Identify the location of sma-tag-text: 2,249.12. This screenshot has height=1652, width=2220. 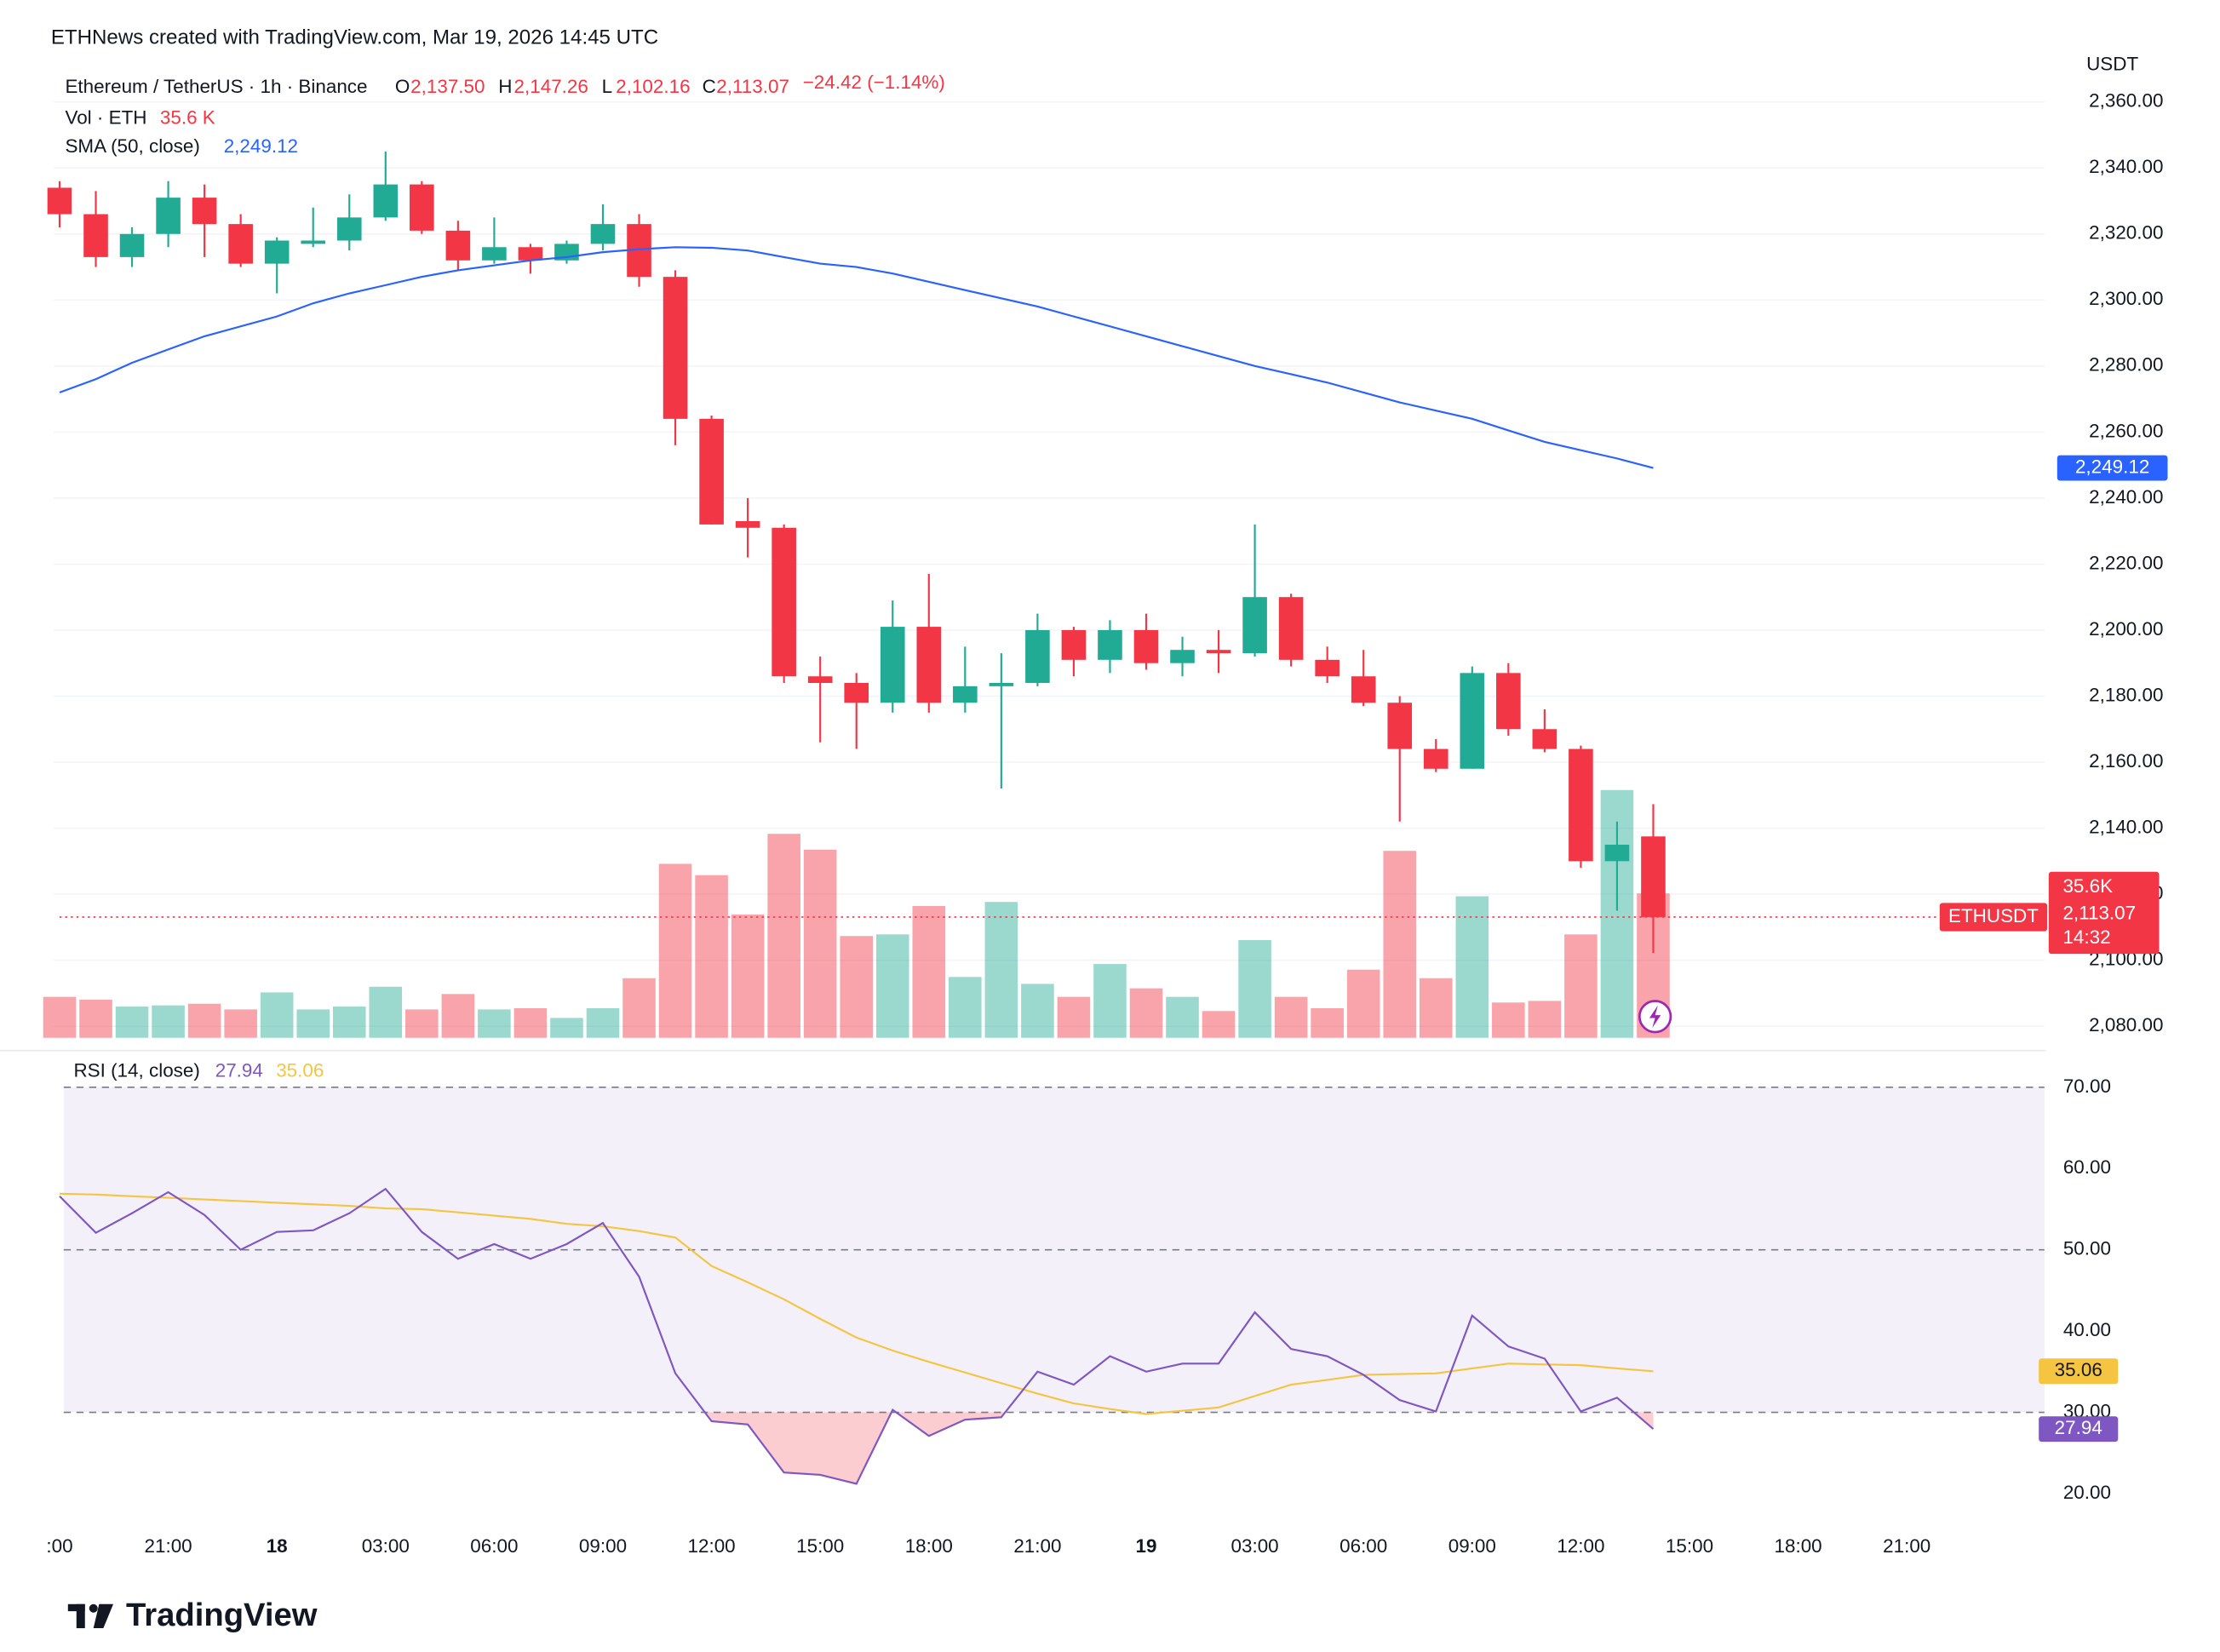
(2112, 466).